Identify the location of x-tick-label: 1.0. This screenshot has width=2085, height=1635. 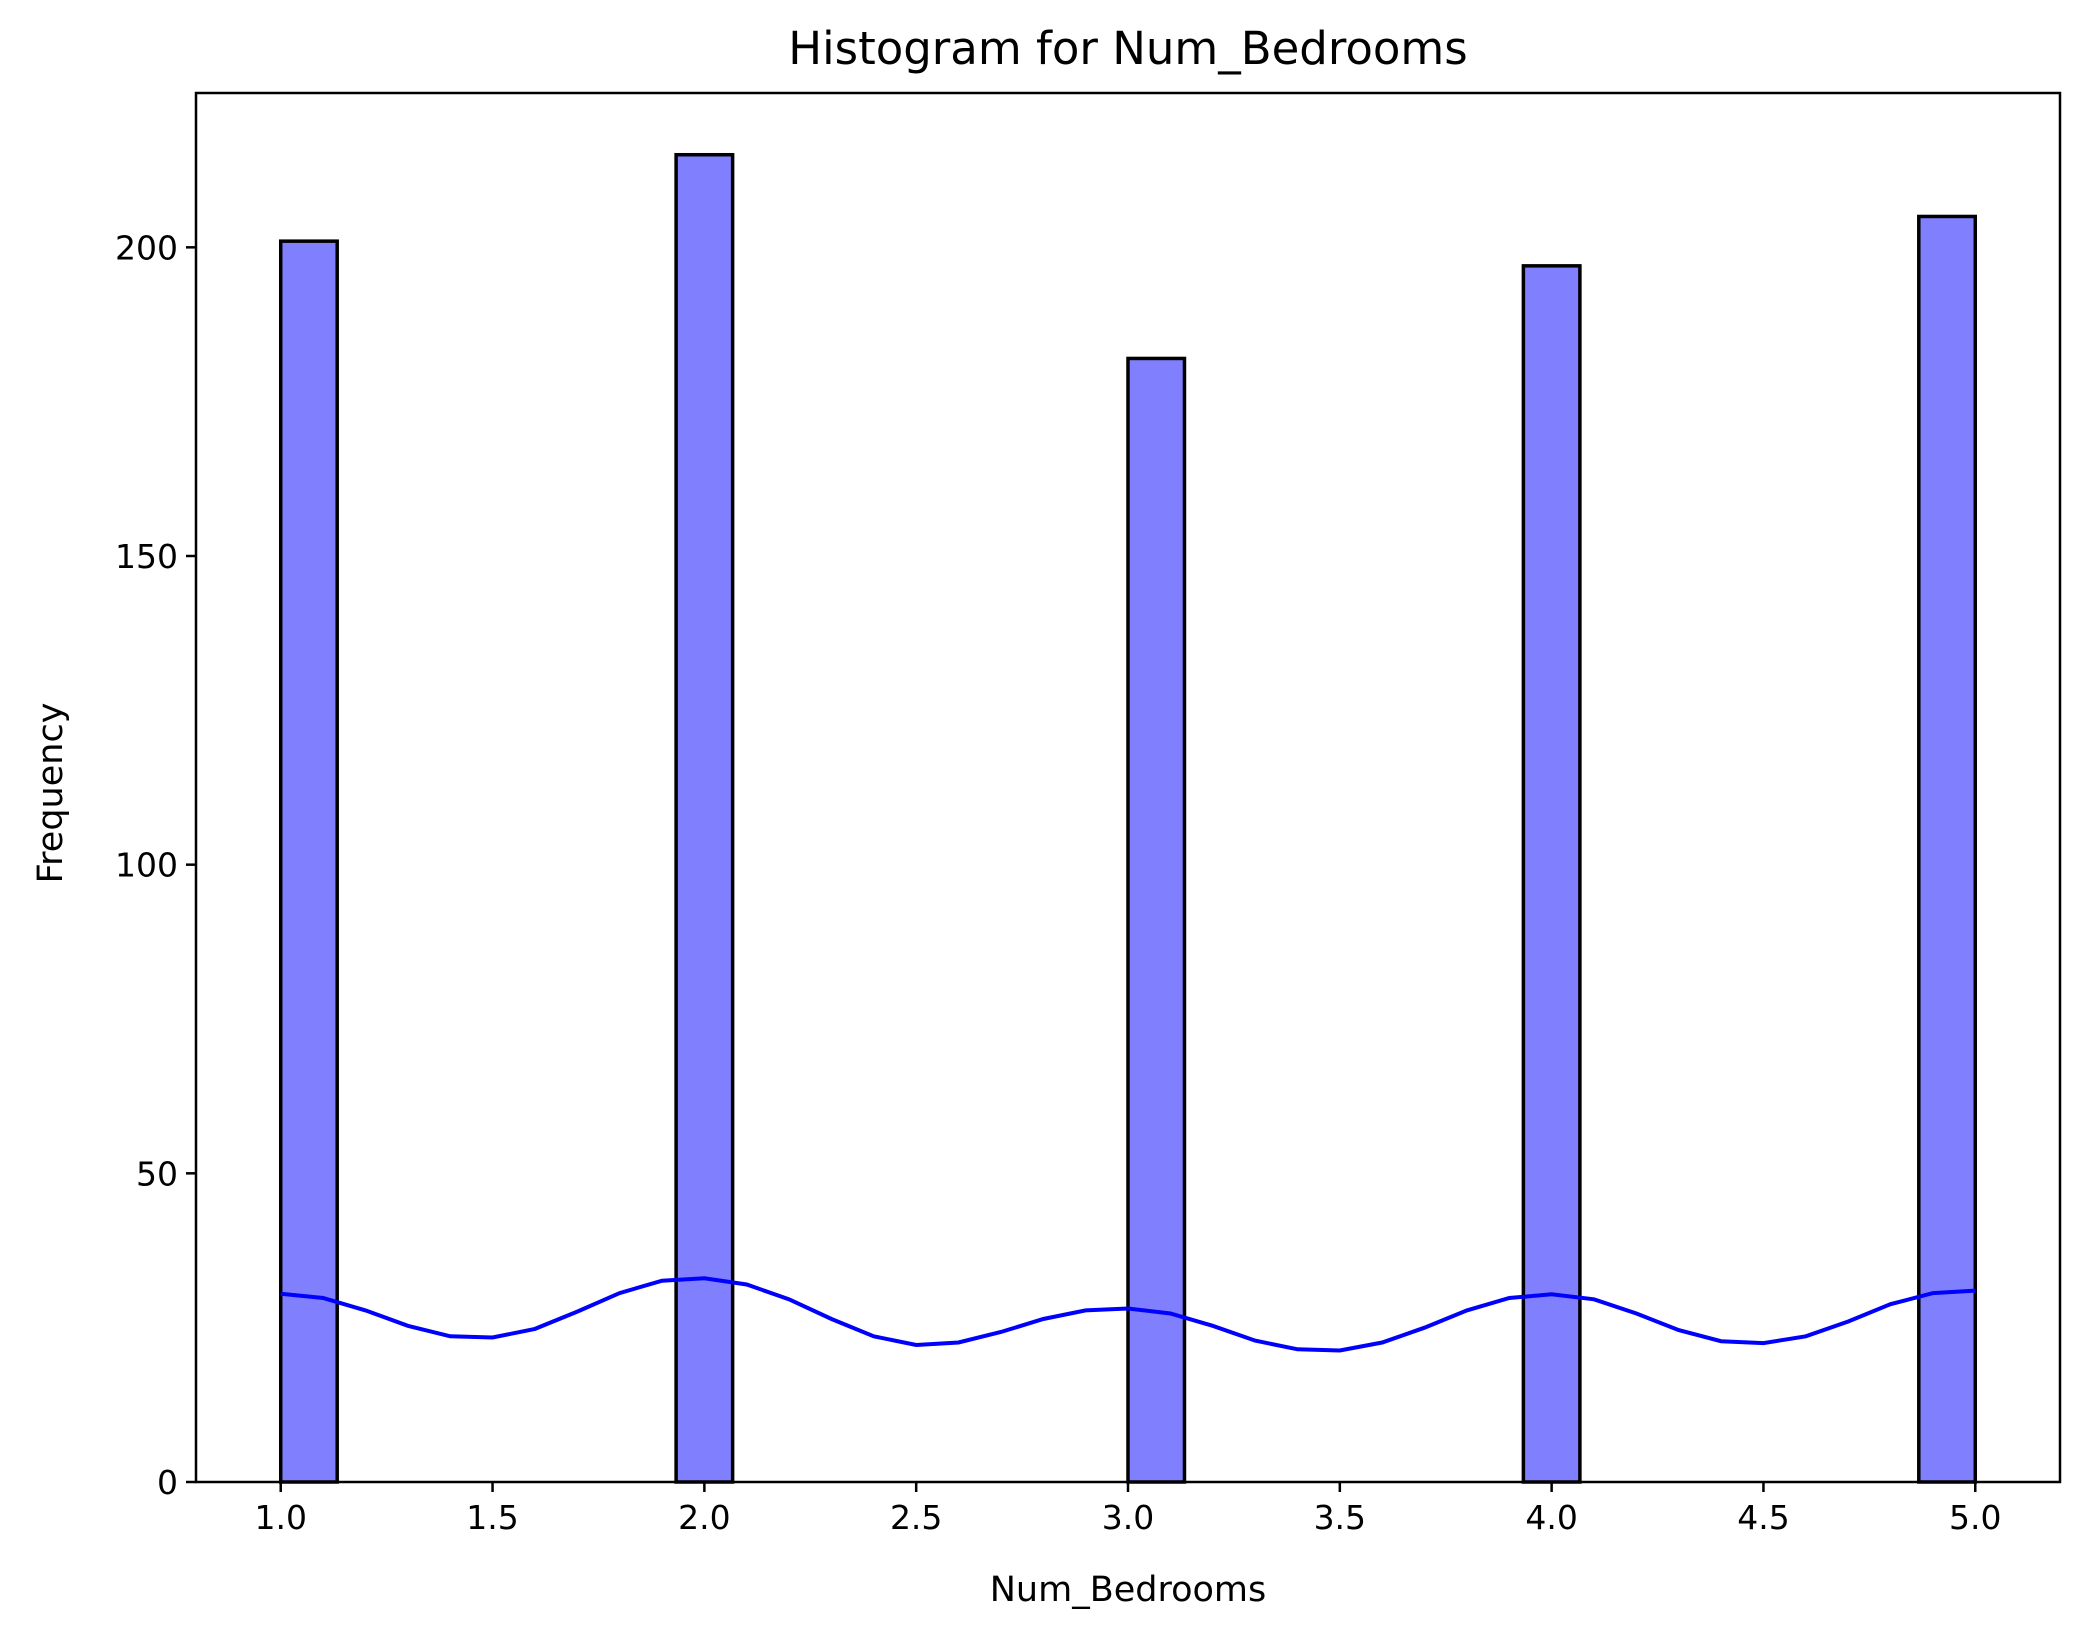
(280, 1517).